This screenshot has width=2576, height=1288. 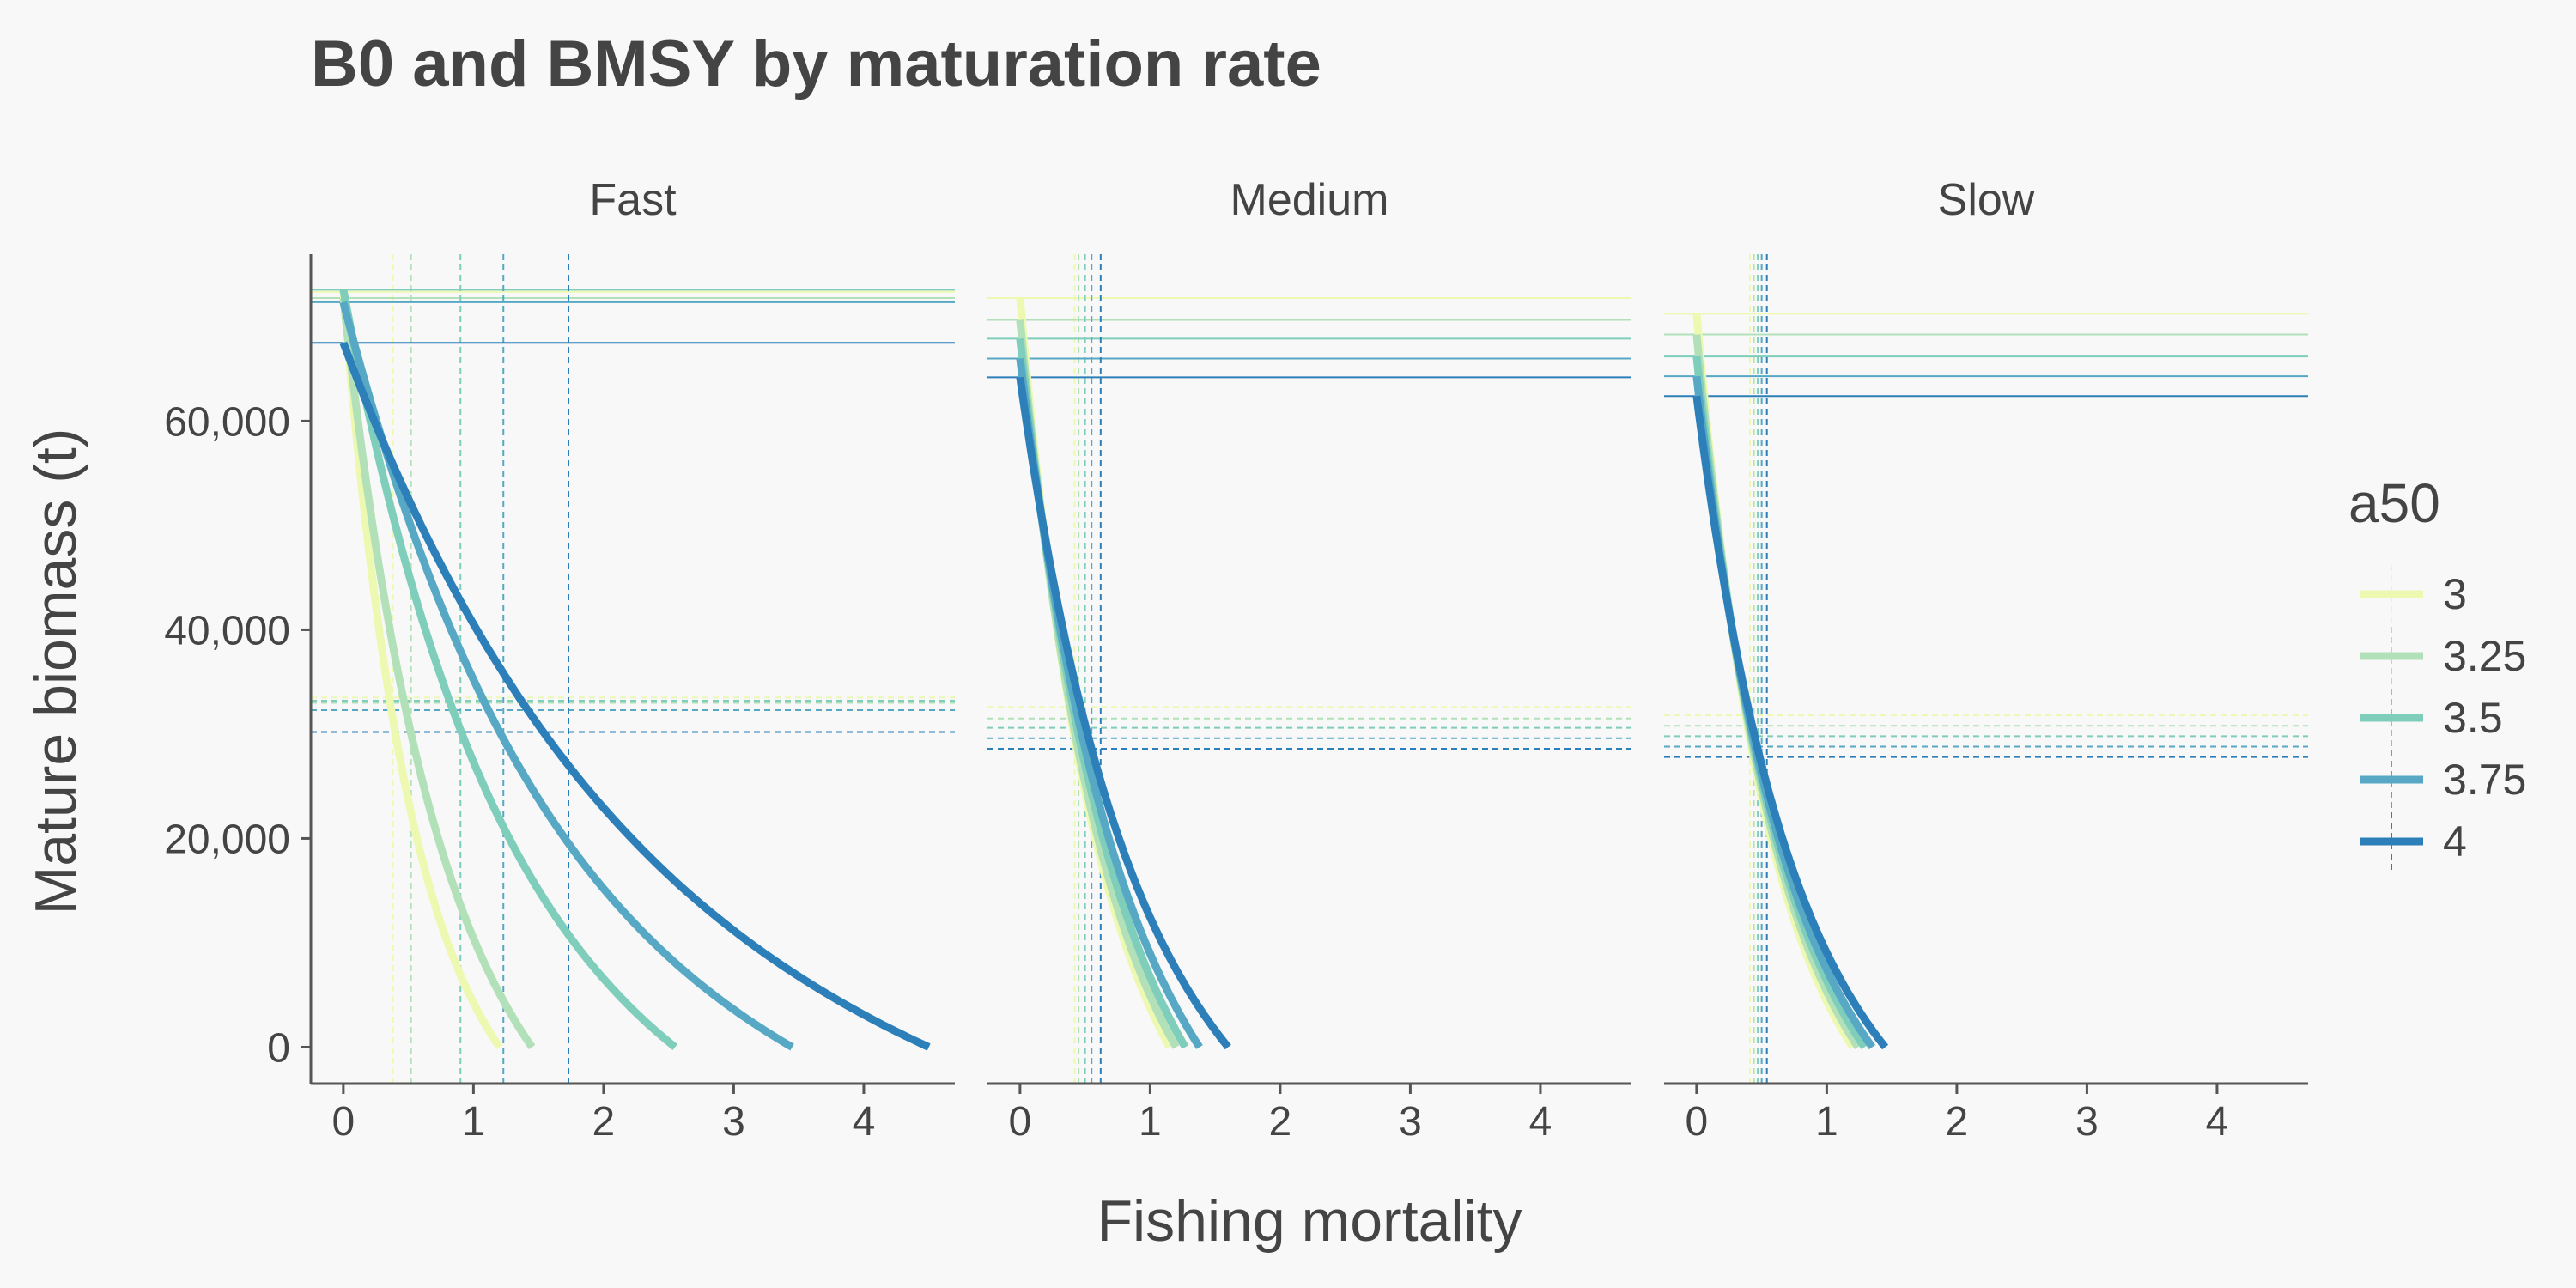 What do you see at coordinates (1309, 200) in the screenshot?
I see `panel-title: Medium` at bounding box center [1309, 200].